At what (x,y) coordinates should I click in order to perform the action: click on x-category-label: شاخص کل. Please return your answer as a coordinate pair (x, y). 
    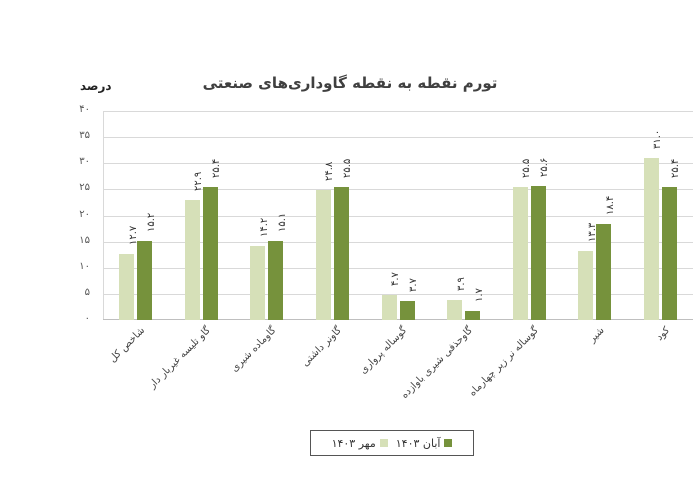
    Looking at the image, I should click on (127, 345).